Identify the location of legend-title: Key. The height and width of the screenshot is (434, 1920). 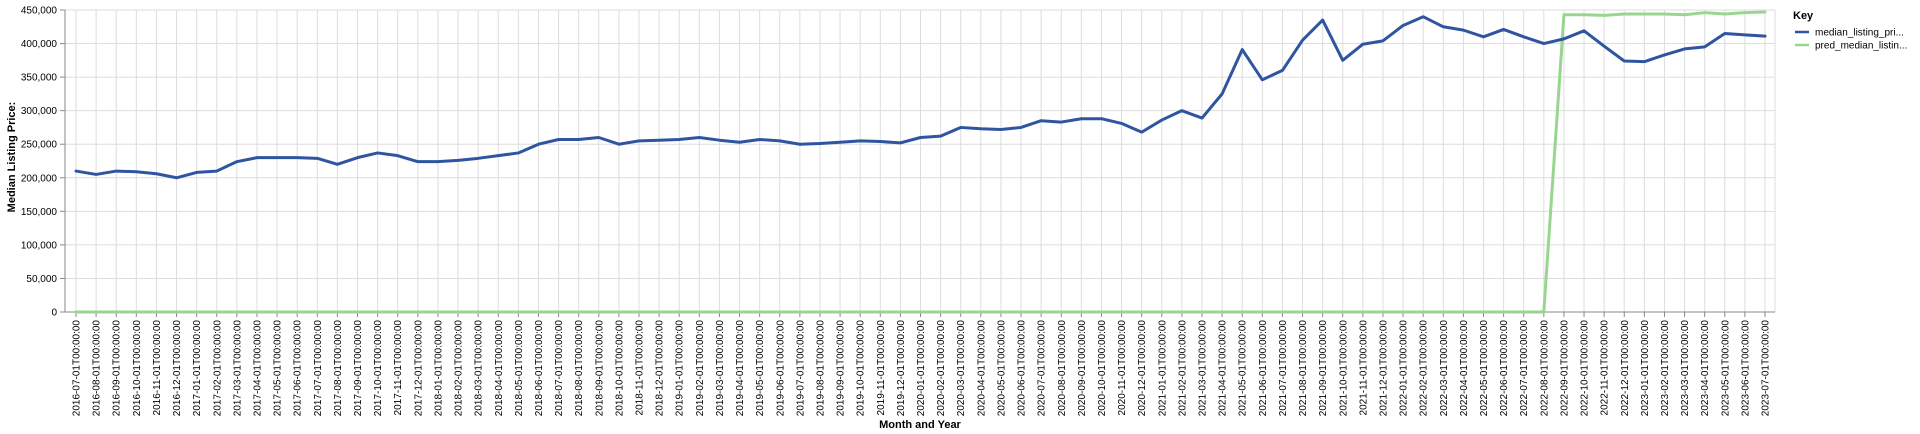
(1803, 16).